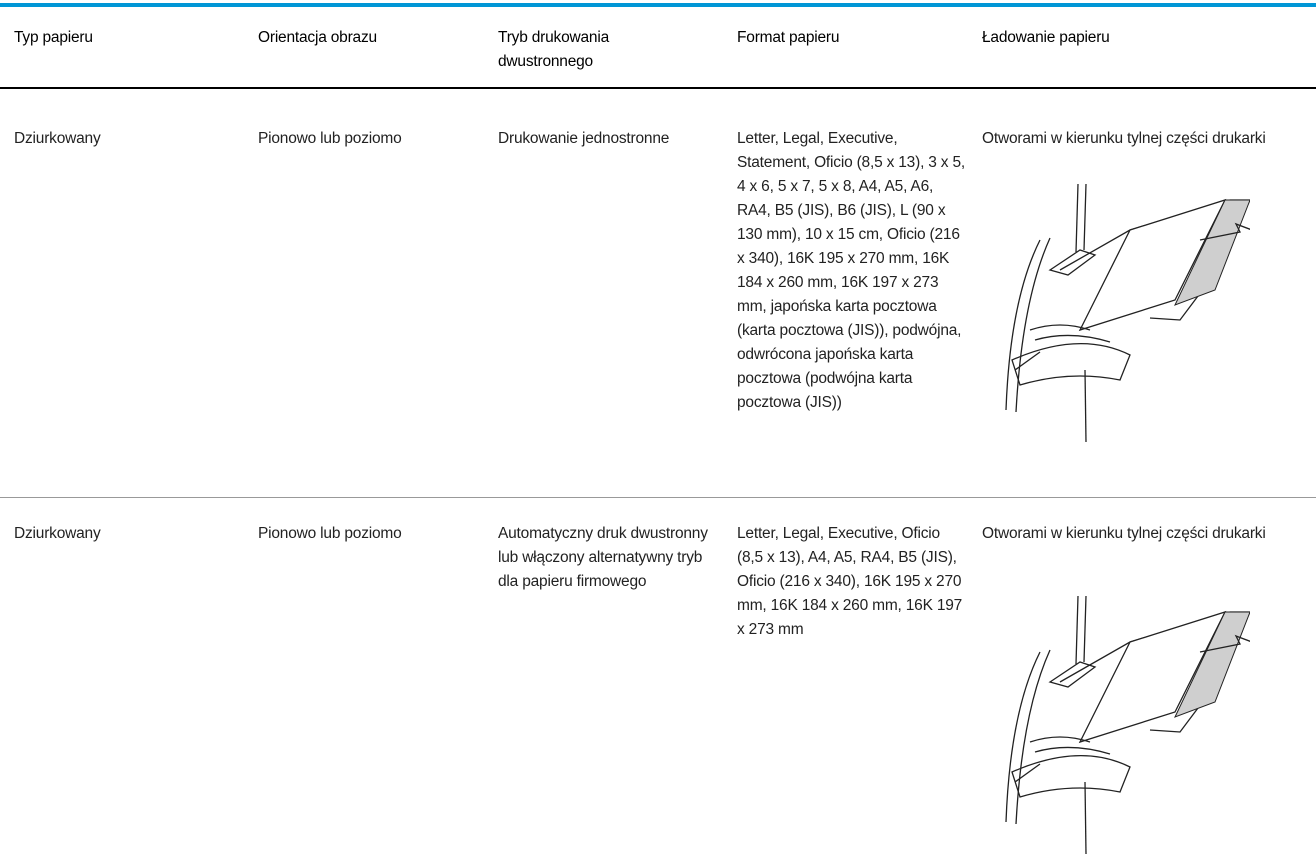 Image resolution: width=1316 pixels, height=854 pixels. What do you see at coordinates (317, 37) in the screenshot?
I see `header-cell: Orientacja obrazu` at bounding box center [317, 37].